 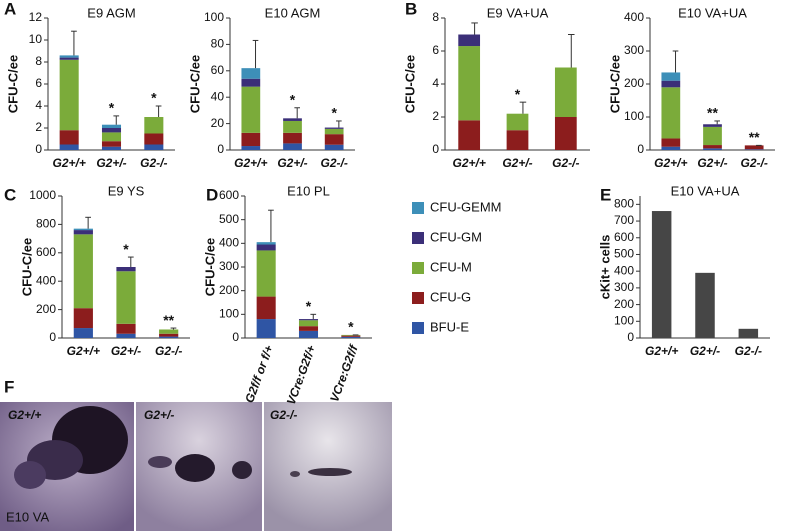 What do you see at coordinates (38, 105) in the screenshot?
I see `y-tick-label: 4` at bounding box center [38, 105].